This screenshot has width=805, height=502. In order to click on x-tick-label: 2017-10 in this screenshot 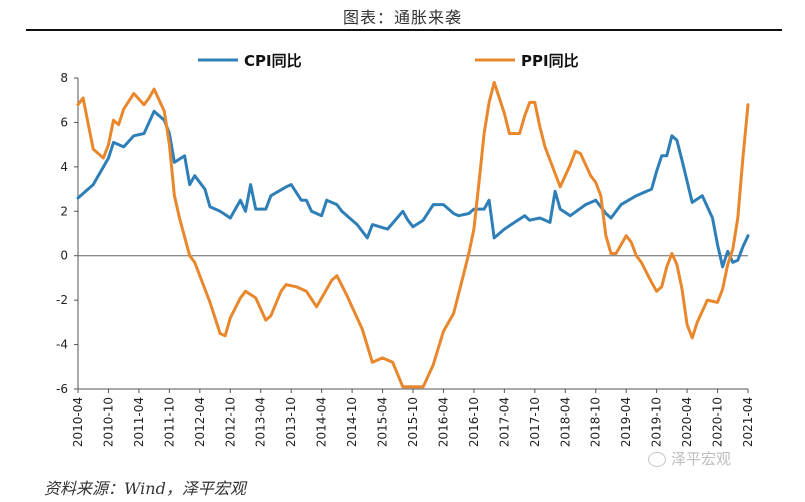, I will do `click(535, 422)`.